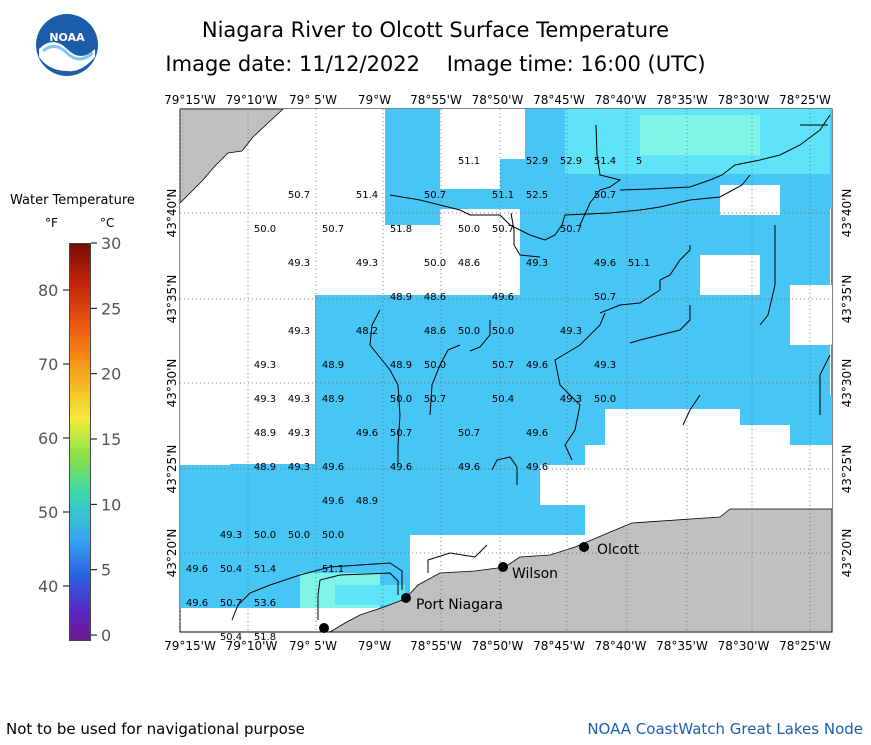  Describe the element at coordinates (313, 100) in the screenshot. I see `lon-label-top: 79° 5'W` at that location.